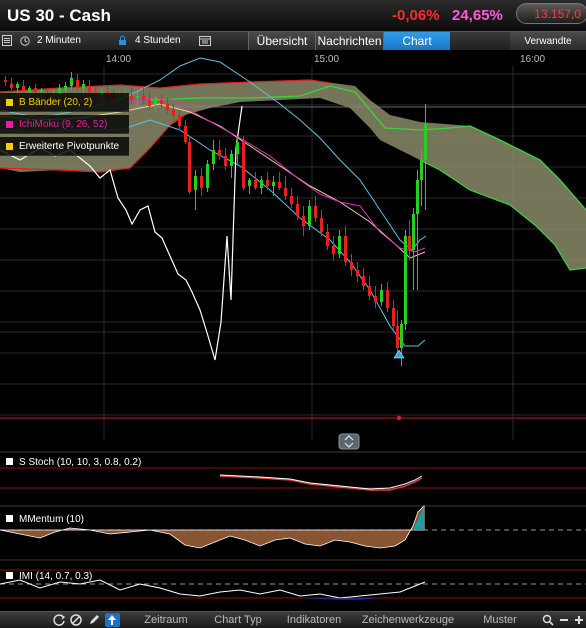 Image resolution: width=586 pixels, height=628 pixels. What do you see at coordinates (347, 599) in the screenshot?
I see `imi-fill` at bounding box center [347, 599].